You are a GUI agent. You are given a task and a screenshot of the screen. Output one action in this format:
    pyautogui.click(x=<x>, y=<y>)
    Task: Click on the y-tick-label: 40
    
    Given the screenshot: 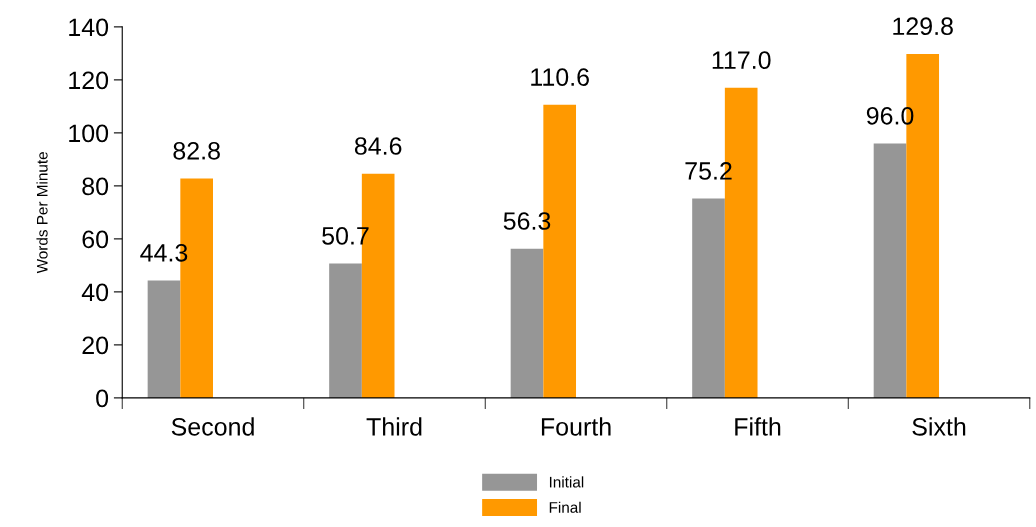 What is the action you would take?
    pyautogui.click(x=95, y=292)
    